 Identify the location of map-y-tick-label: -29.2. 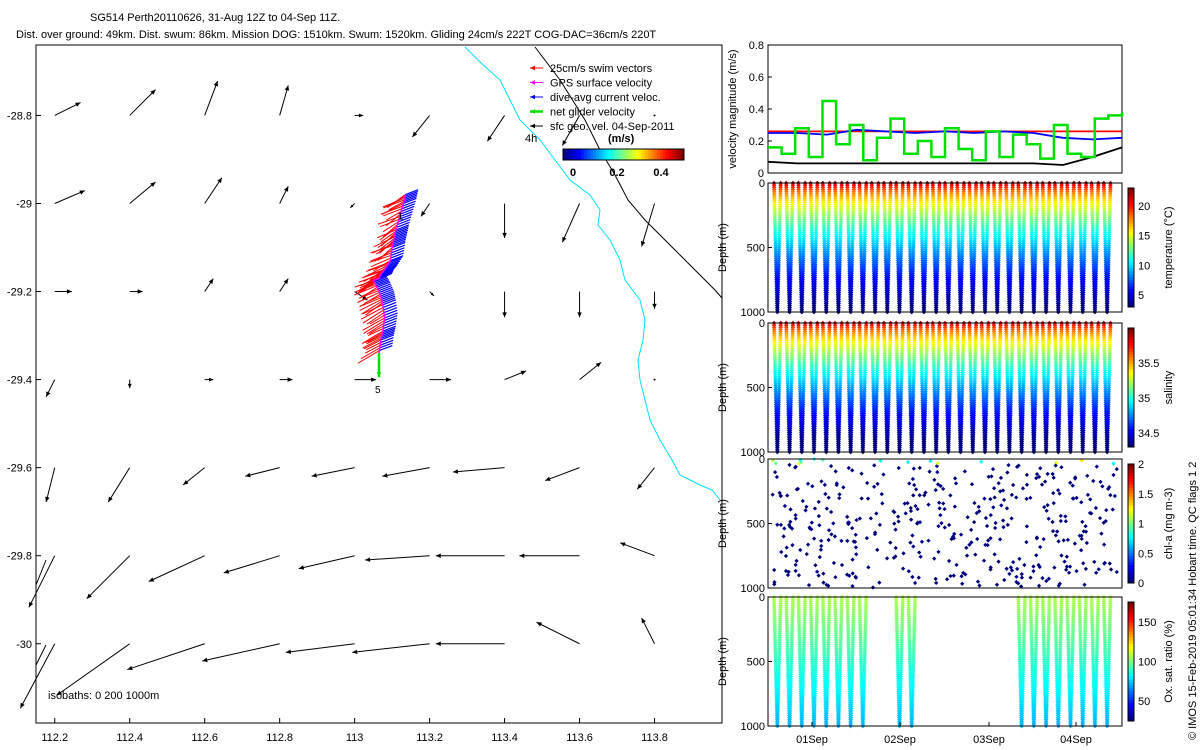
(19, 293).